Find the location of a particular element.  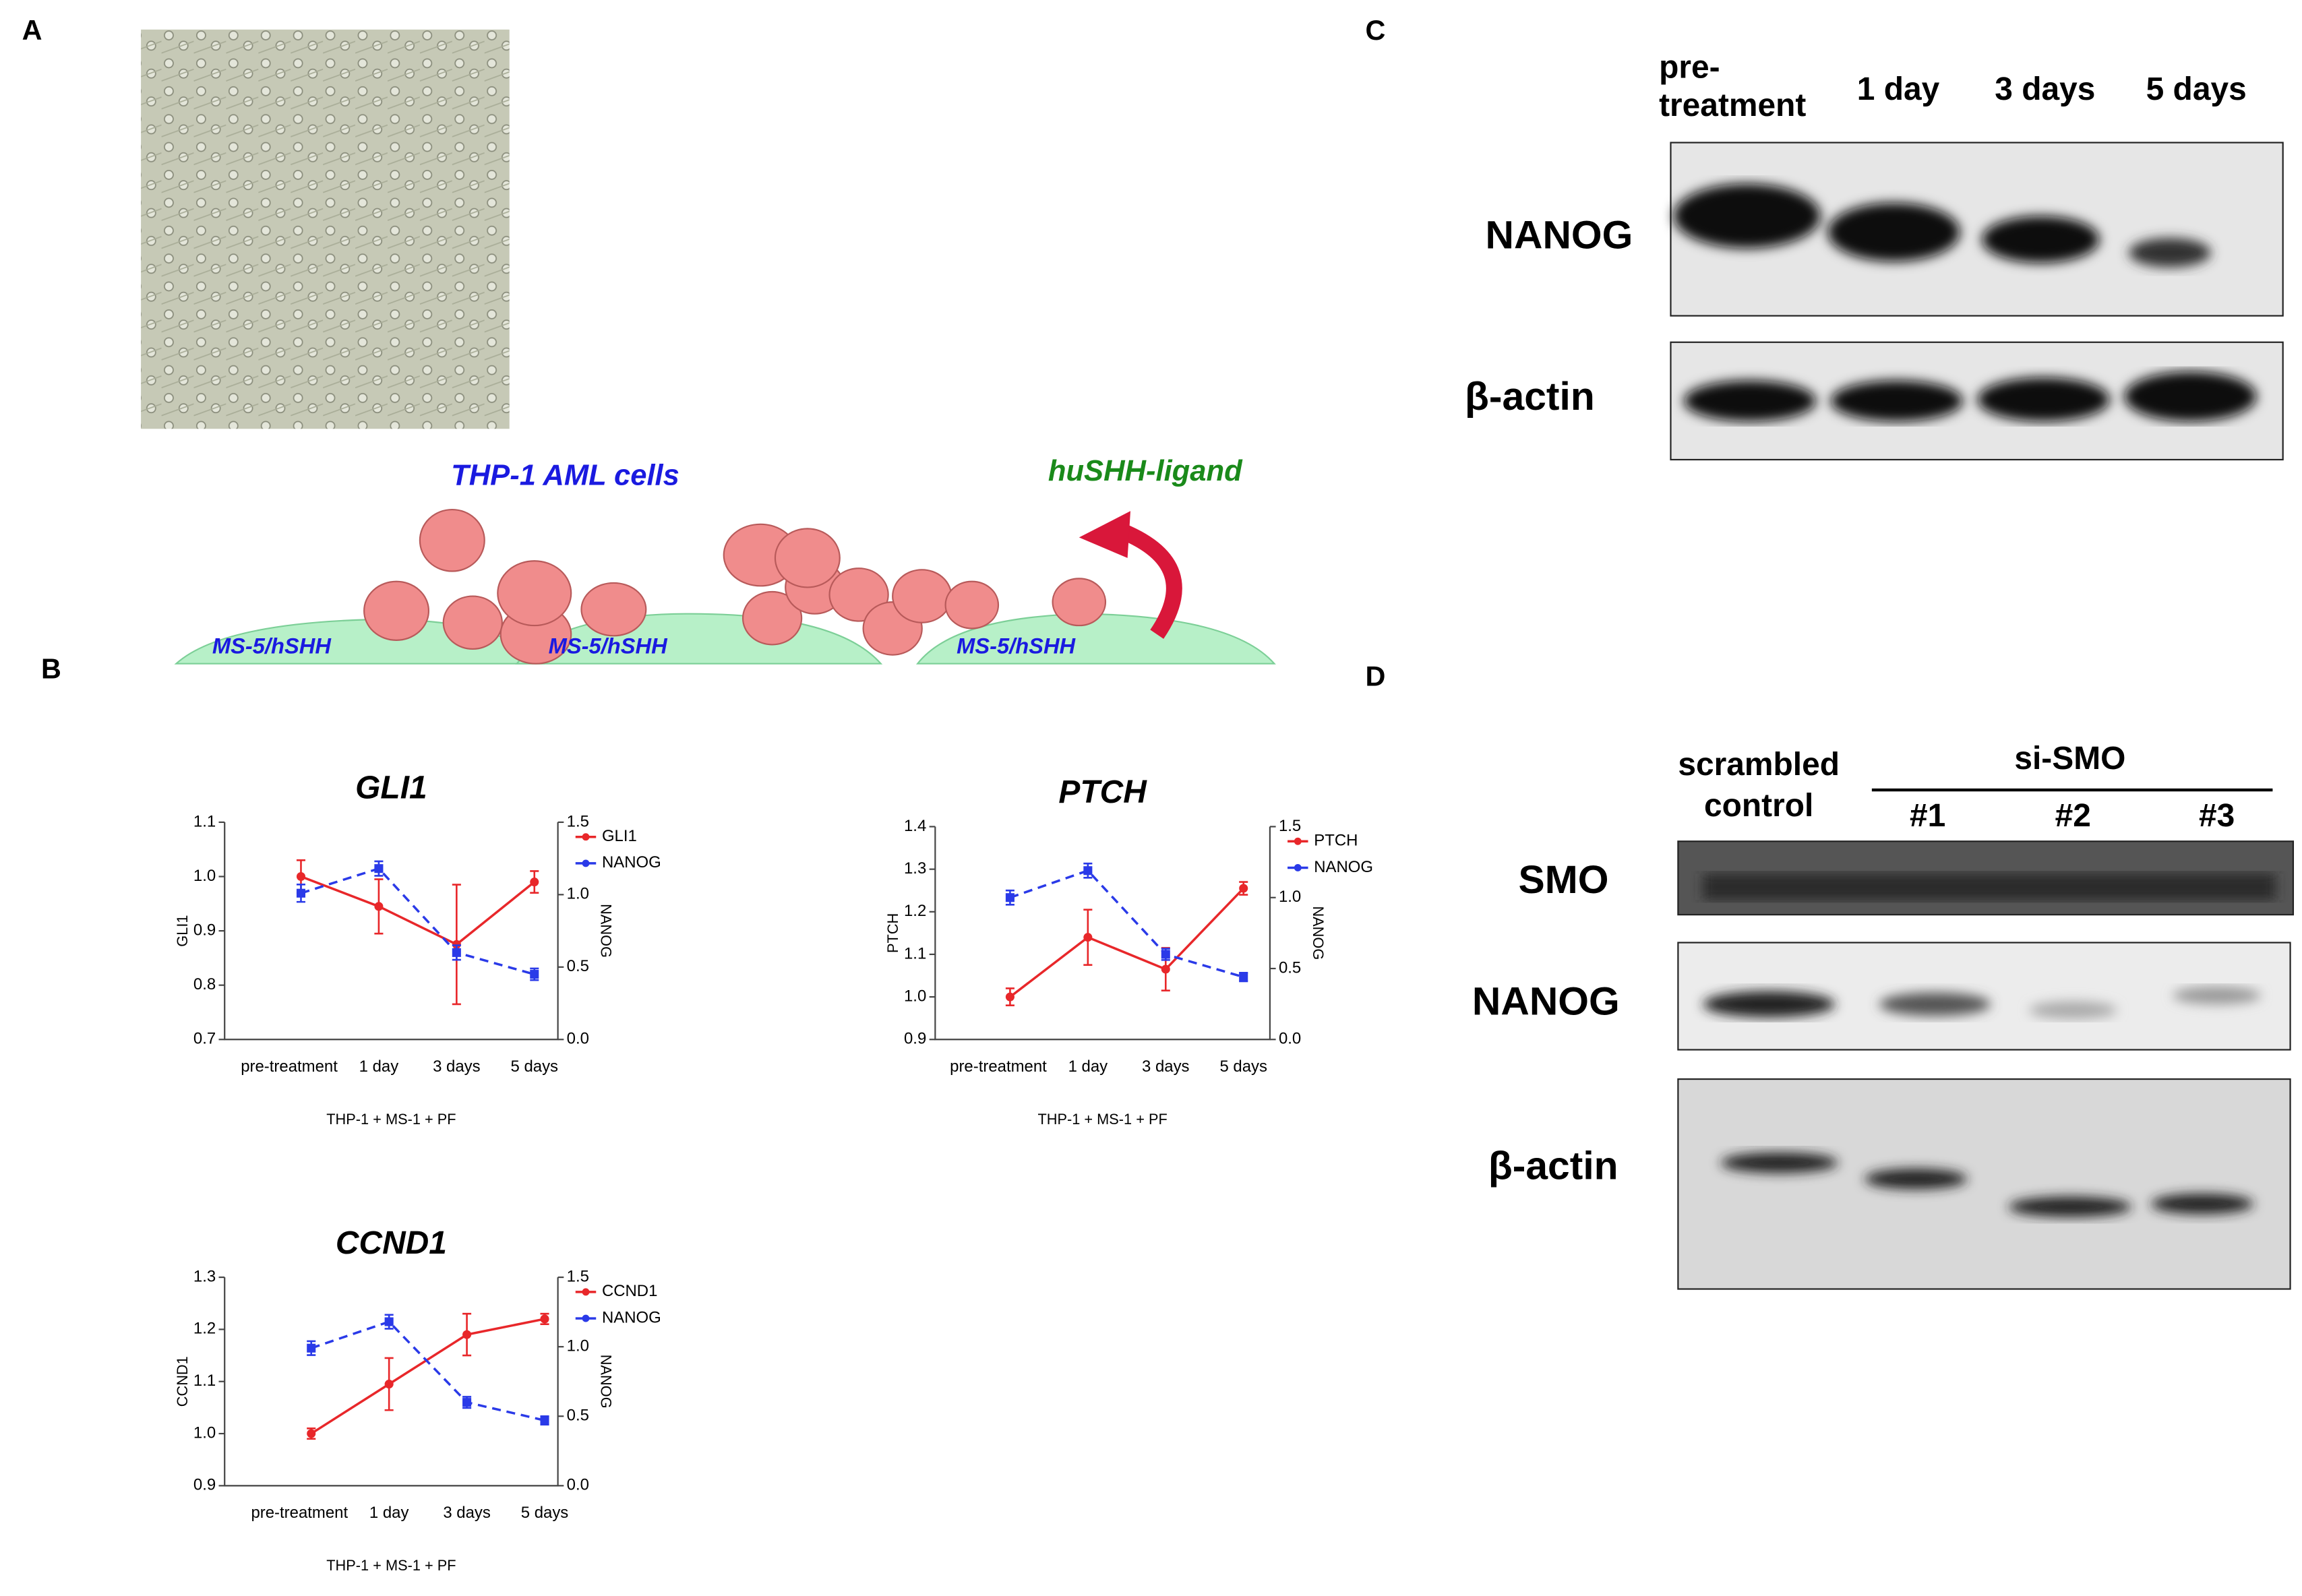

chart-title: CCND1 is located at coordinates (391, 1243).